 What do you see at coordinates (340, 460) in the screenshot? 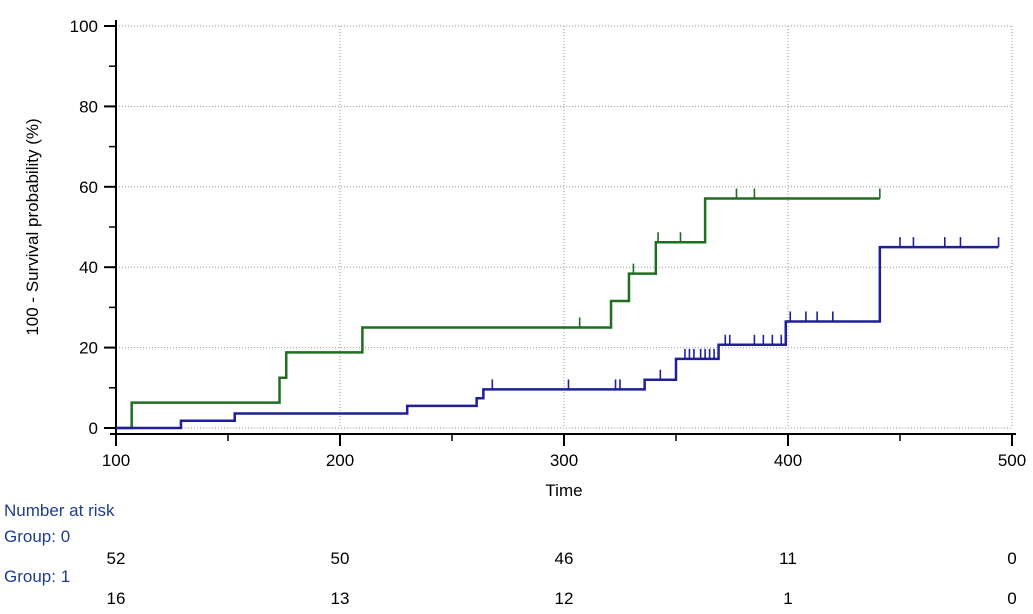
I see `x-tick-label: 200` at bounding box center [340, 460].